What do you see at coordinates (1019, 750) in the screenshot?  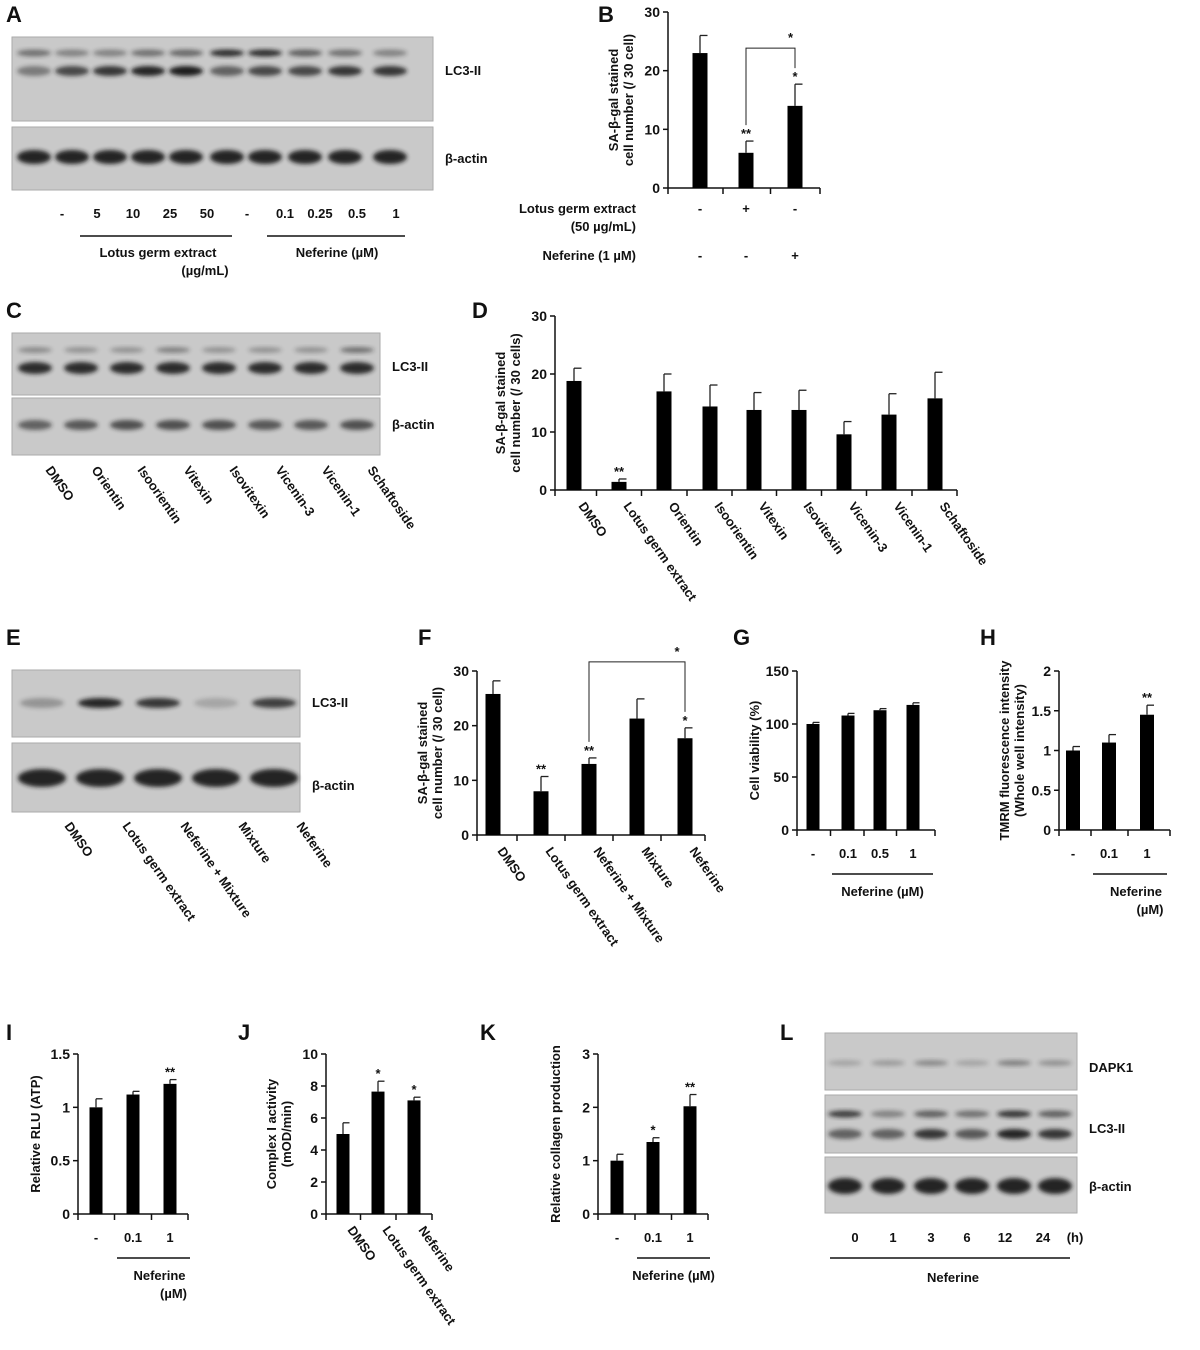 I see `y-axis-label: (Whole well intensity)` at bounding box center [1019, 750].